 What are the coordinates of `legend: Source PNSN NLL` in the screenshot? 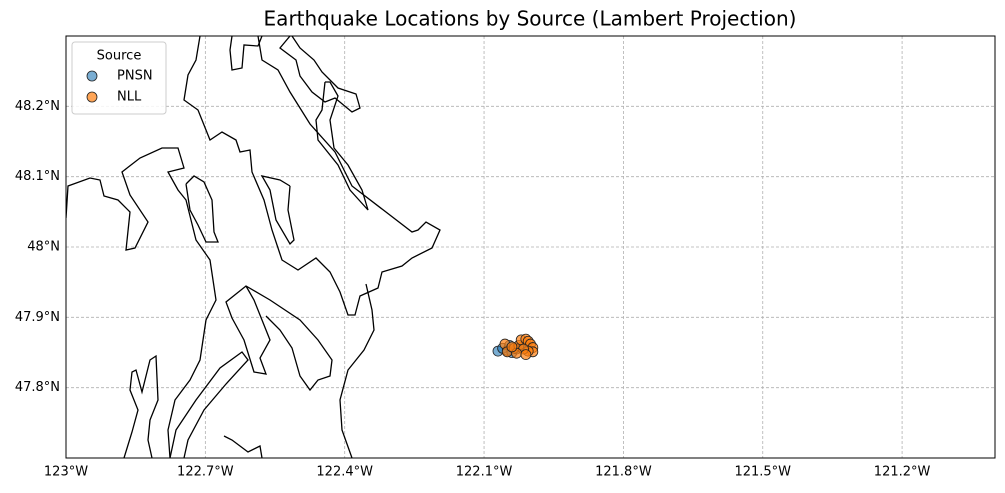 It's located at (119, 78).